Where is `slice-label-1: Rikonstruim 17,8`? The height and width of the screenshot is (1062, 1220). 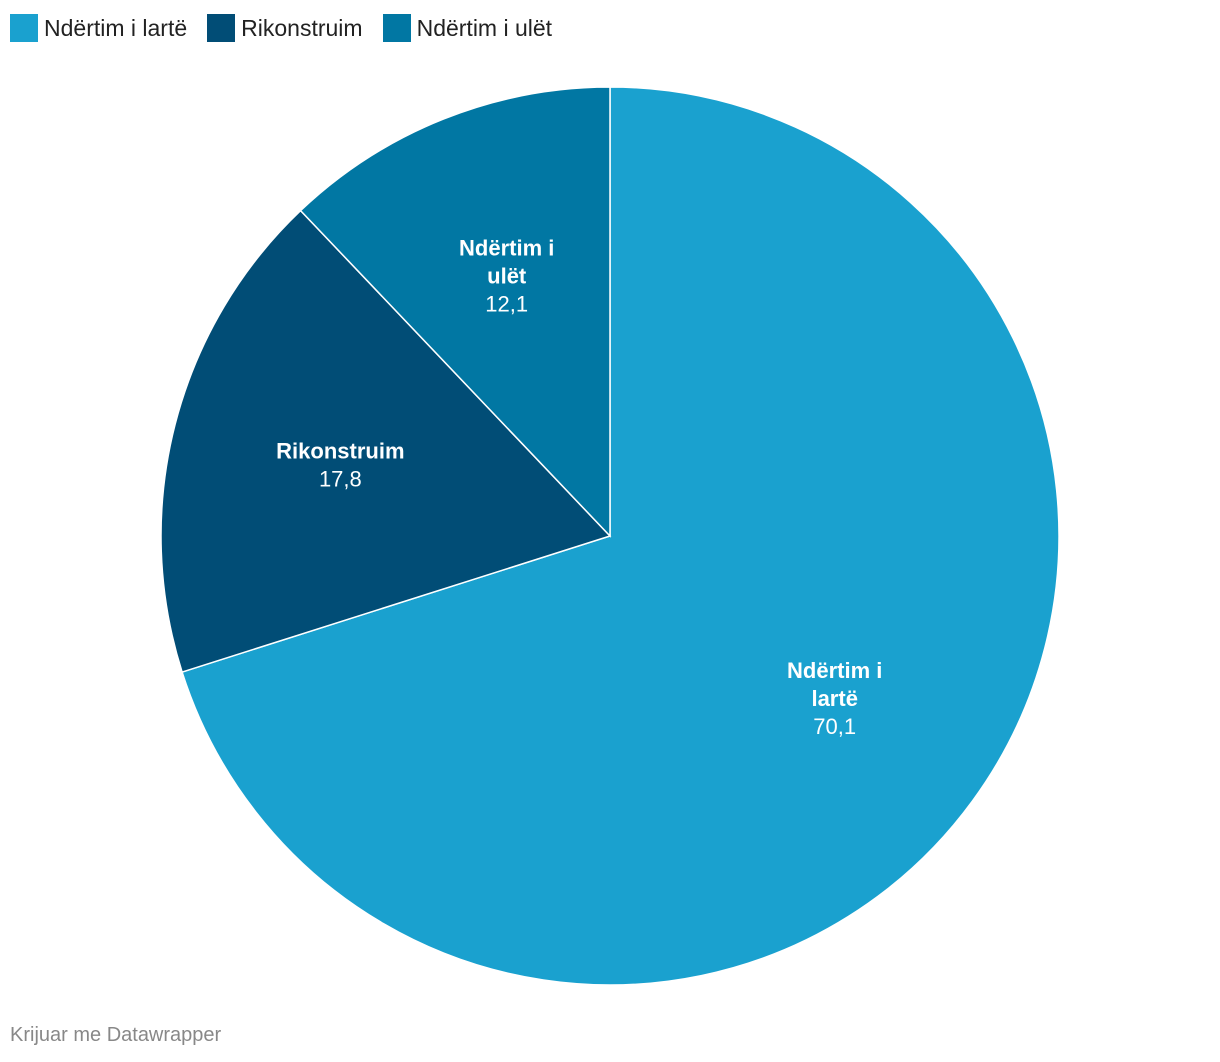
slice-label-1: Rikonstruim 17,8 is located at coordinates (340, 465).